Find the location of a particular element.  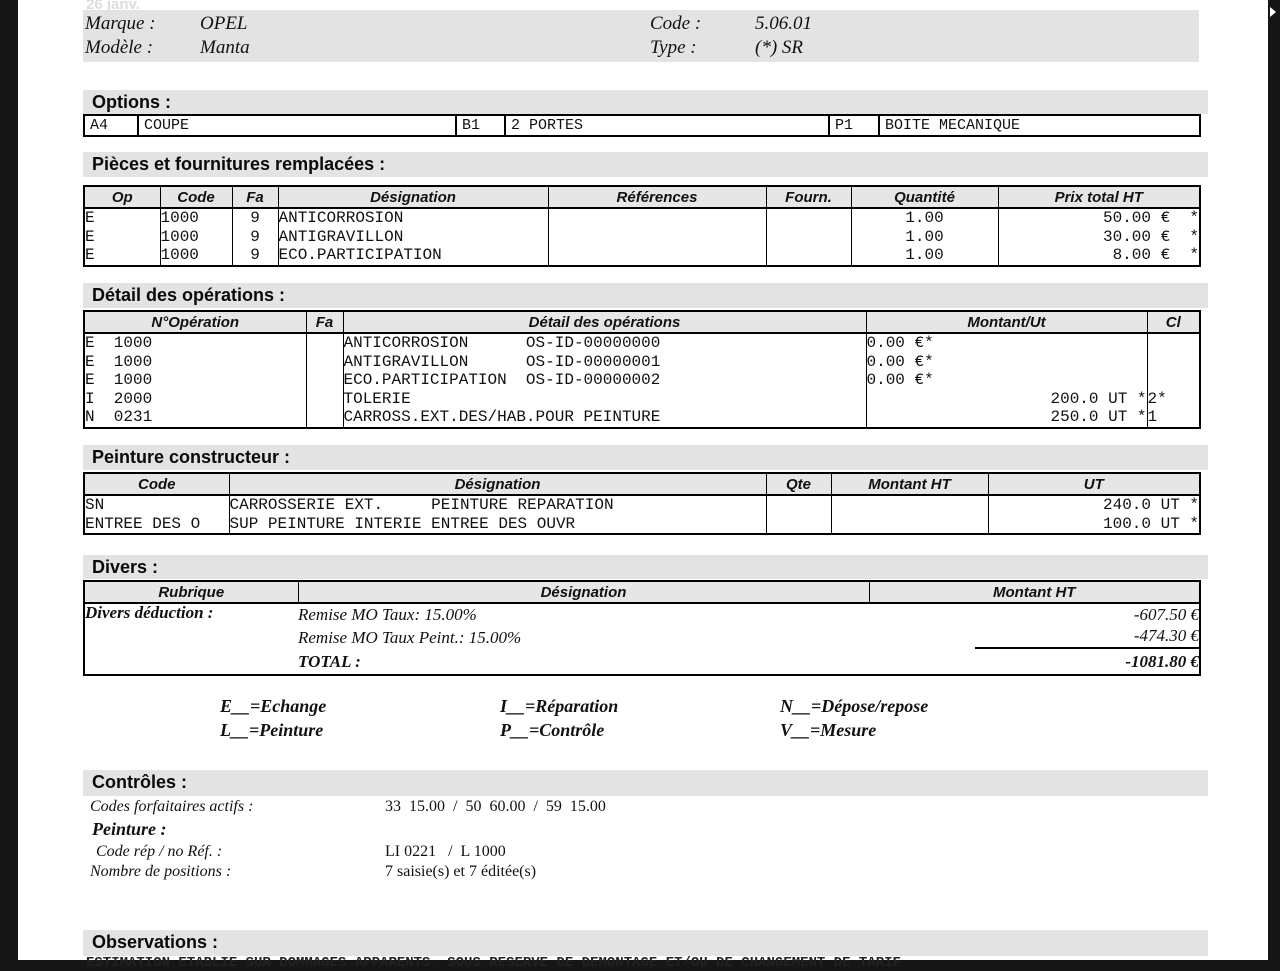

cell-detail: ANTIGRAVILLON OS-ID-00000001 is located at coordinates (604, 361).